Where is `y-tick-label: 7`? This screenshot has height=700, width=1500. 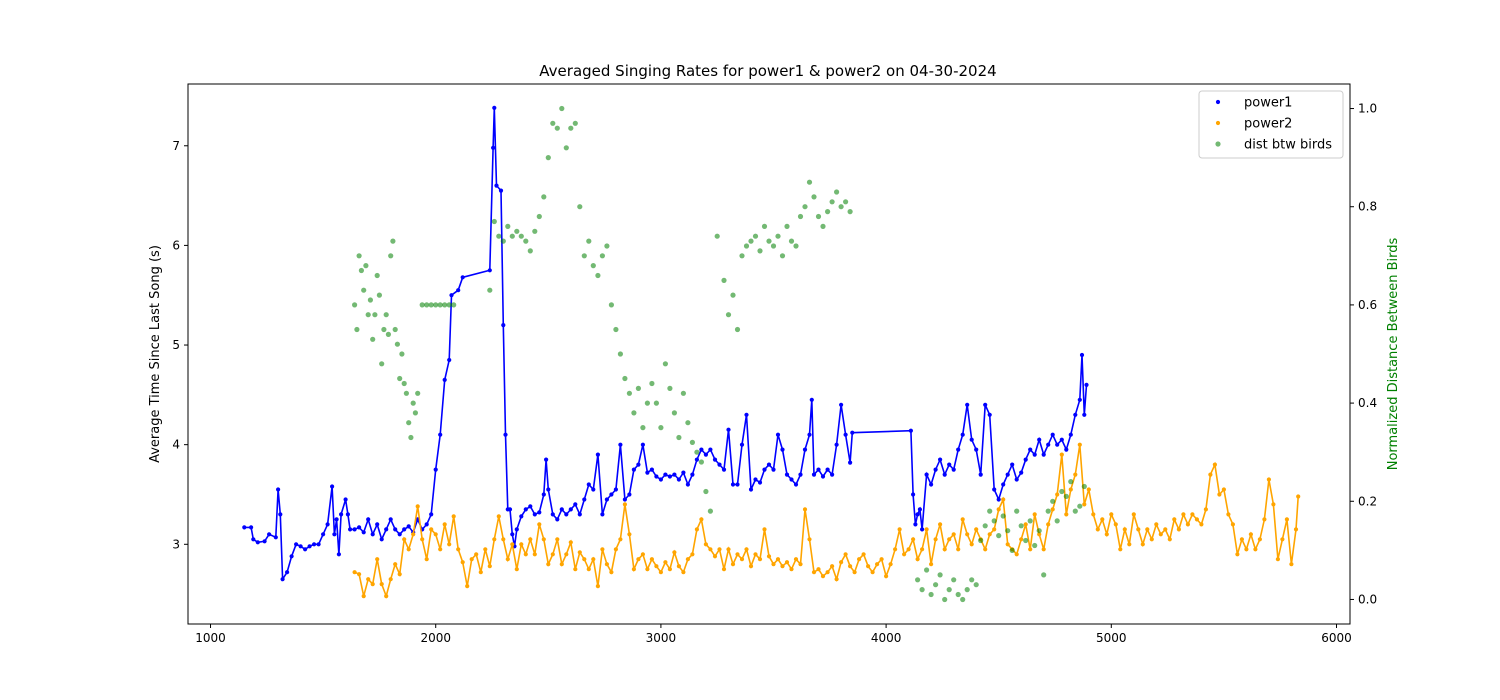 y-tick-label: 7 is located at coordinates (176, 146).